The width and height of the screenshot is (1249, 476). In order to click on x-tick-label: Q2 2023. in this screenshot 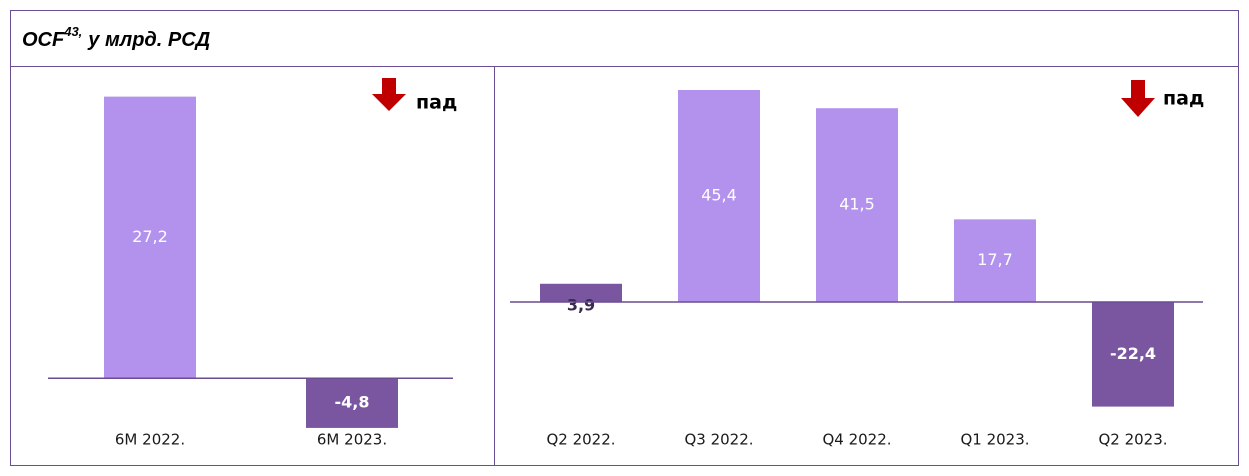, I will do `click(1132, 440)`.